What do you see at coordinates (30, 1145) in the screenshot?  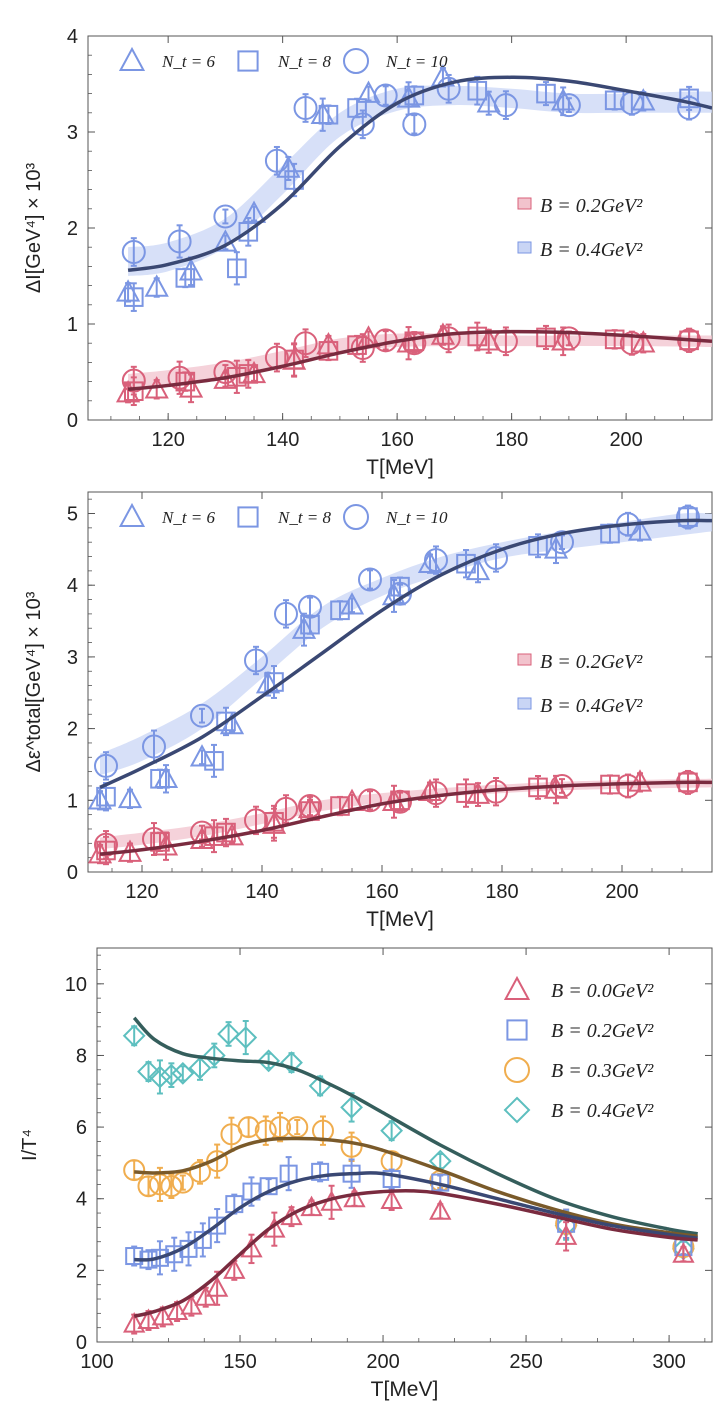 I see `y-axis-label: I/T⁴` at bounding box center [30, 1145].